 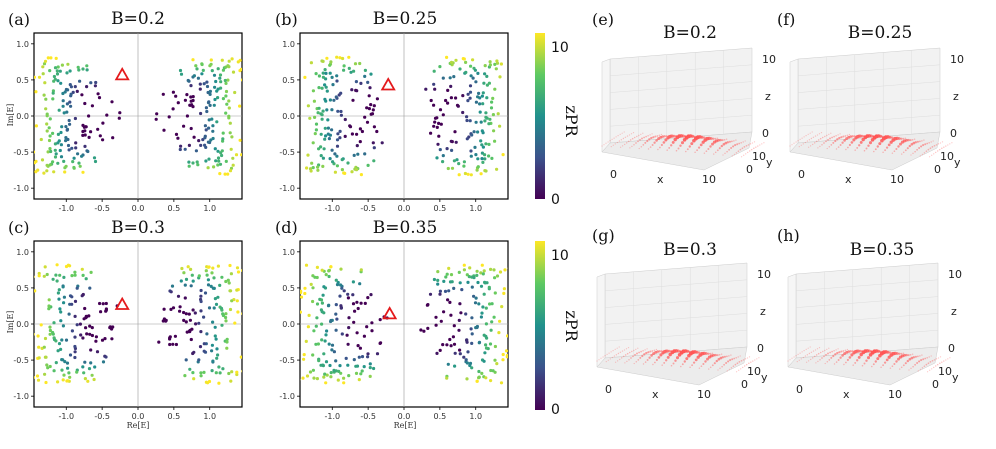 I want to click on y-tick-label: 0.5, so click(x=288, y=80).